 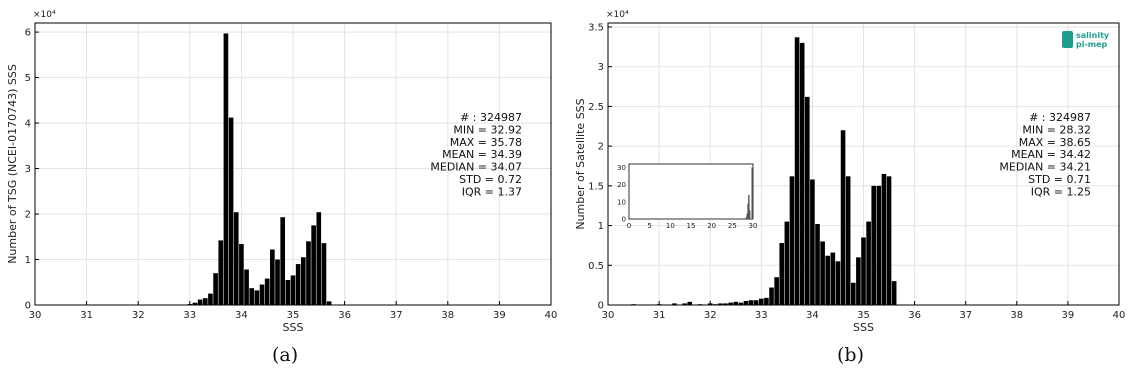 I want to click on caption-a: (a), so click(x=285, y=355).